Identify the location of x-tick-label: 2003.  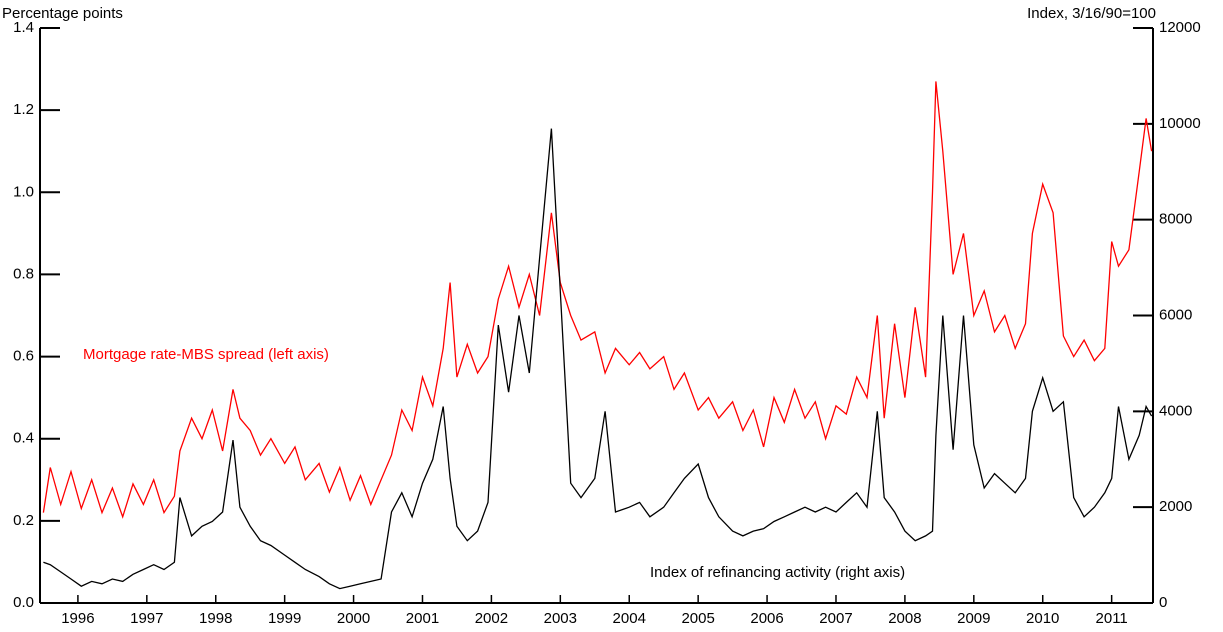
(560, 618).